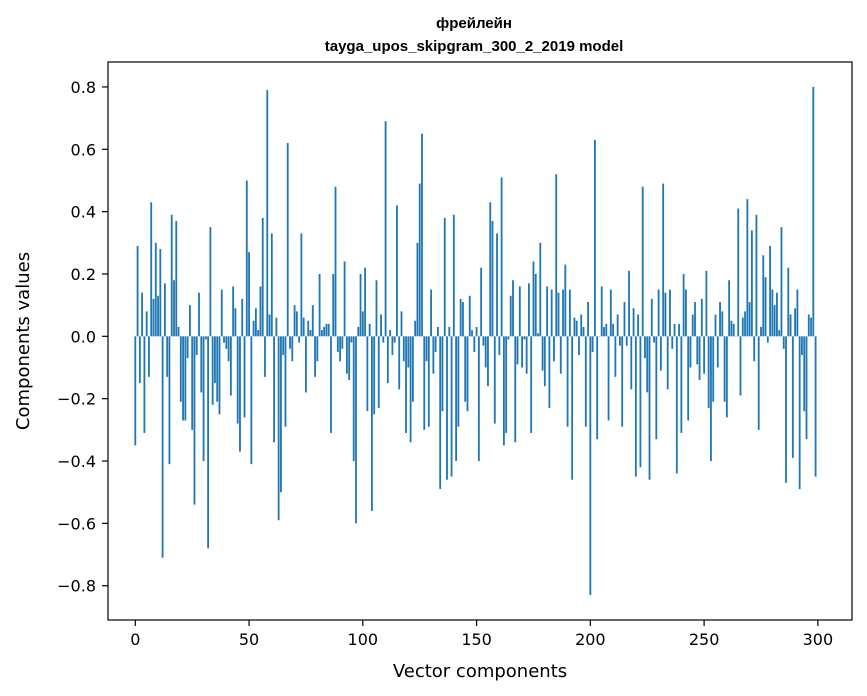 Image resolution: width=867 pixels, height=696 pixels. What do you see at coordinates (83, 87) in the screenshot?
I see `y-tick-label: 0.8` at bounding box center [83, 87].